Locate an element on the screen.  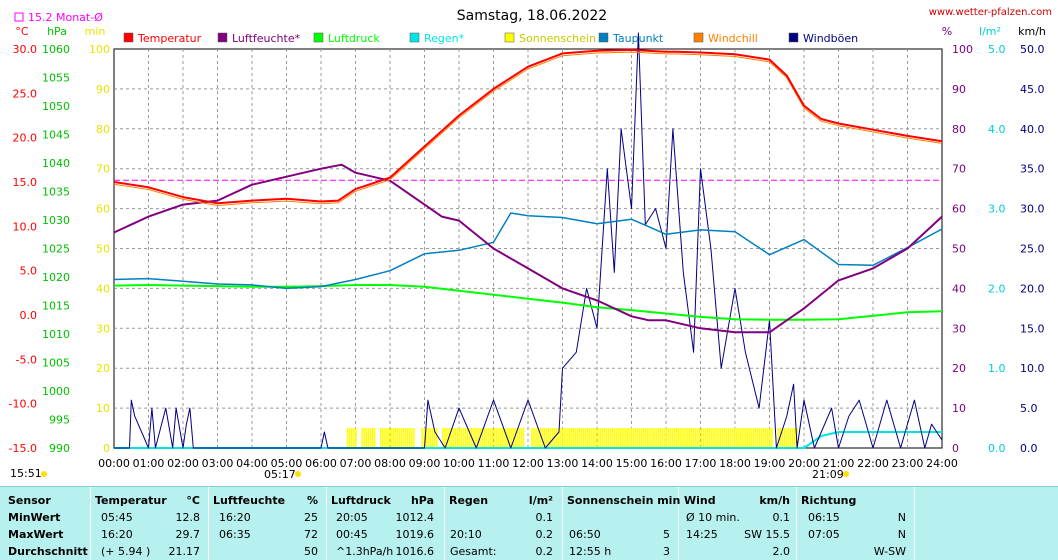
stats-hum-time: 06:35 is located at coordinates (235, 534).